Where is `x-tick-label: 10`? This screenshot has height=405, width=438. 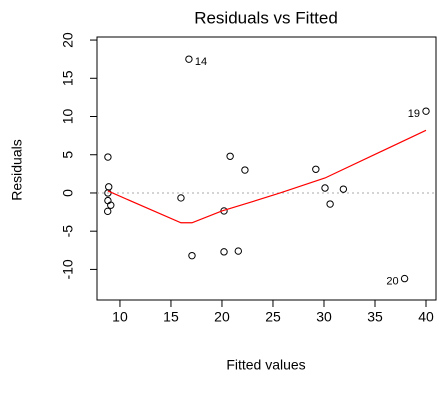 x-tick-label: 10 is located at coordinates (120, 317).